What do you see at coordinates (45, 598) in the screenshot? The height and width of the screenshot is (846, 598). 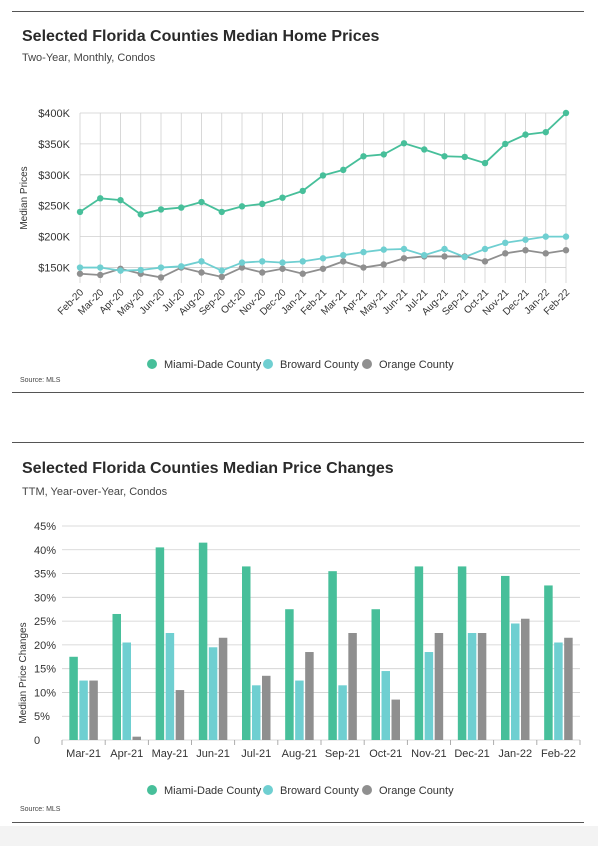 I see `y-tick-label: 30%` at bounding box center [45, 598].